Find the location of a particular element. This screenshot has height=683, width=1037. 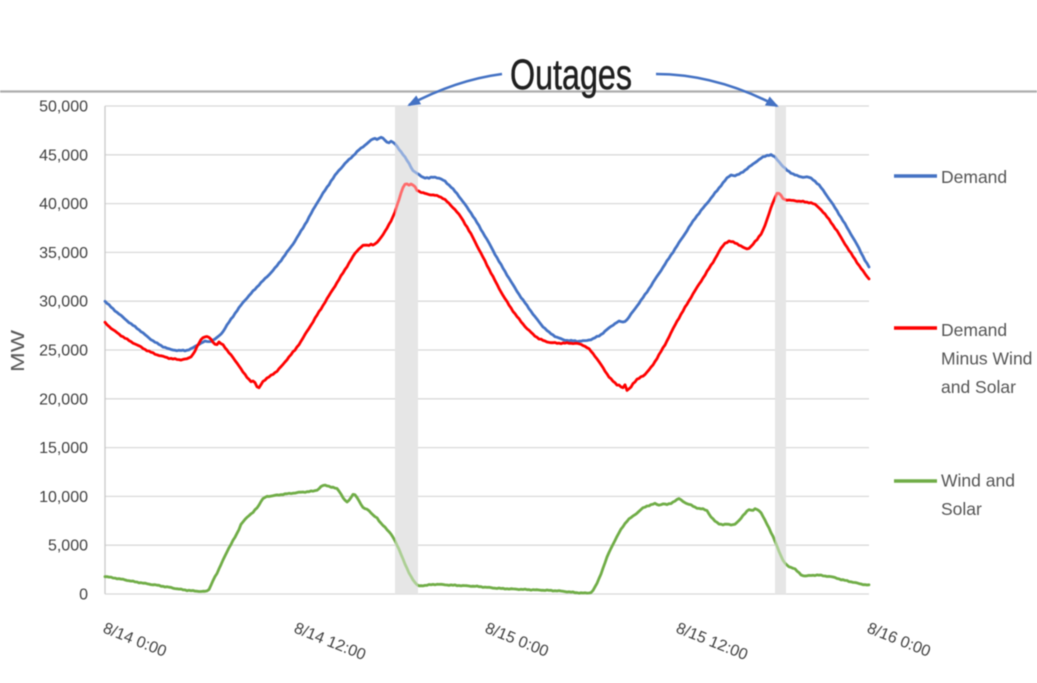

svg-text: 10,000 is located at coordinates (63, 497).